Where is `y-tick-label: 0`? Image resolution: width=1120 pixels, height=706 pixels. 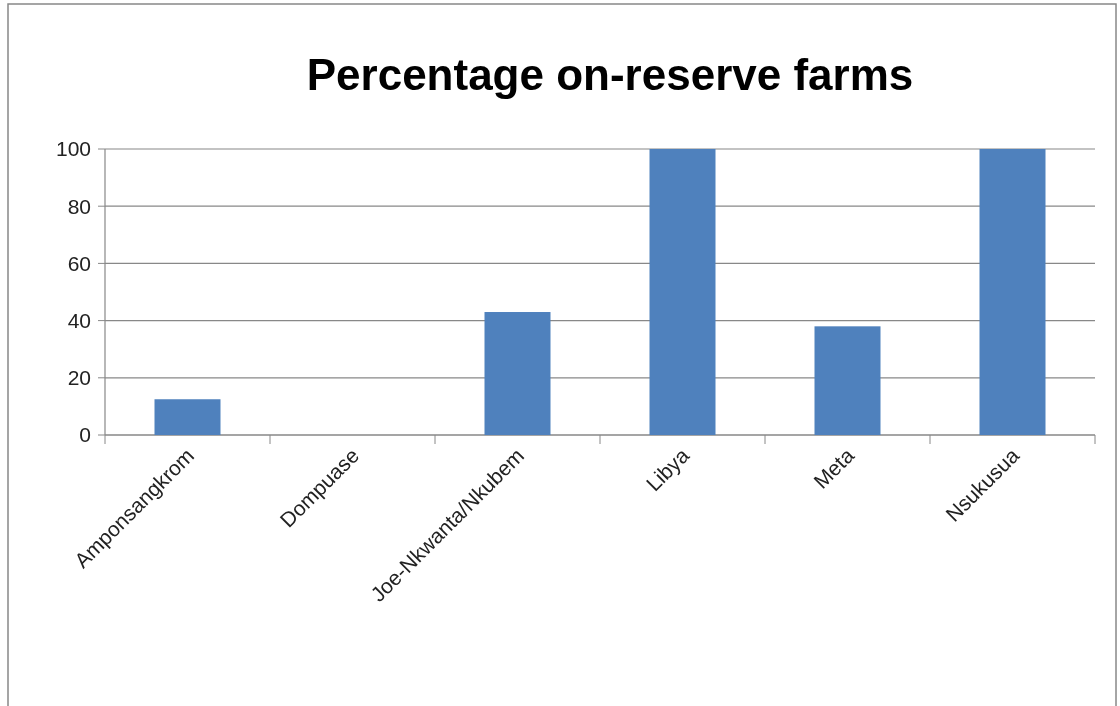 y-tick-label: 0 is located at coordinates (85, 435).